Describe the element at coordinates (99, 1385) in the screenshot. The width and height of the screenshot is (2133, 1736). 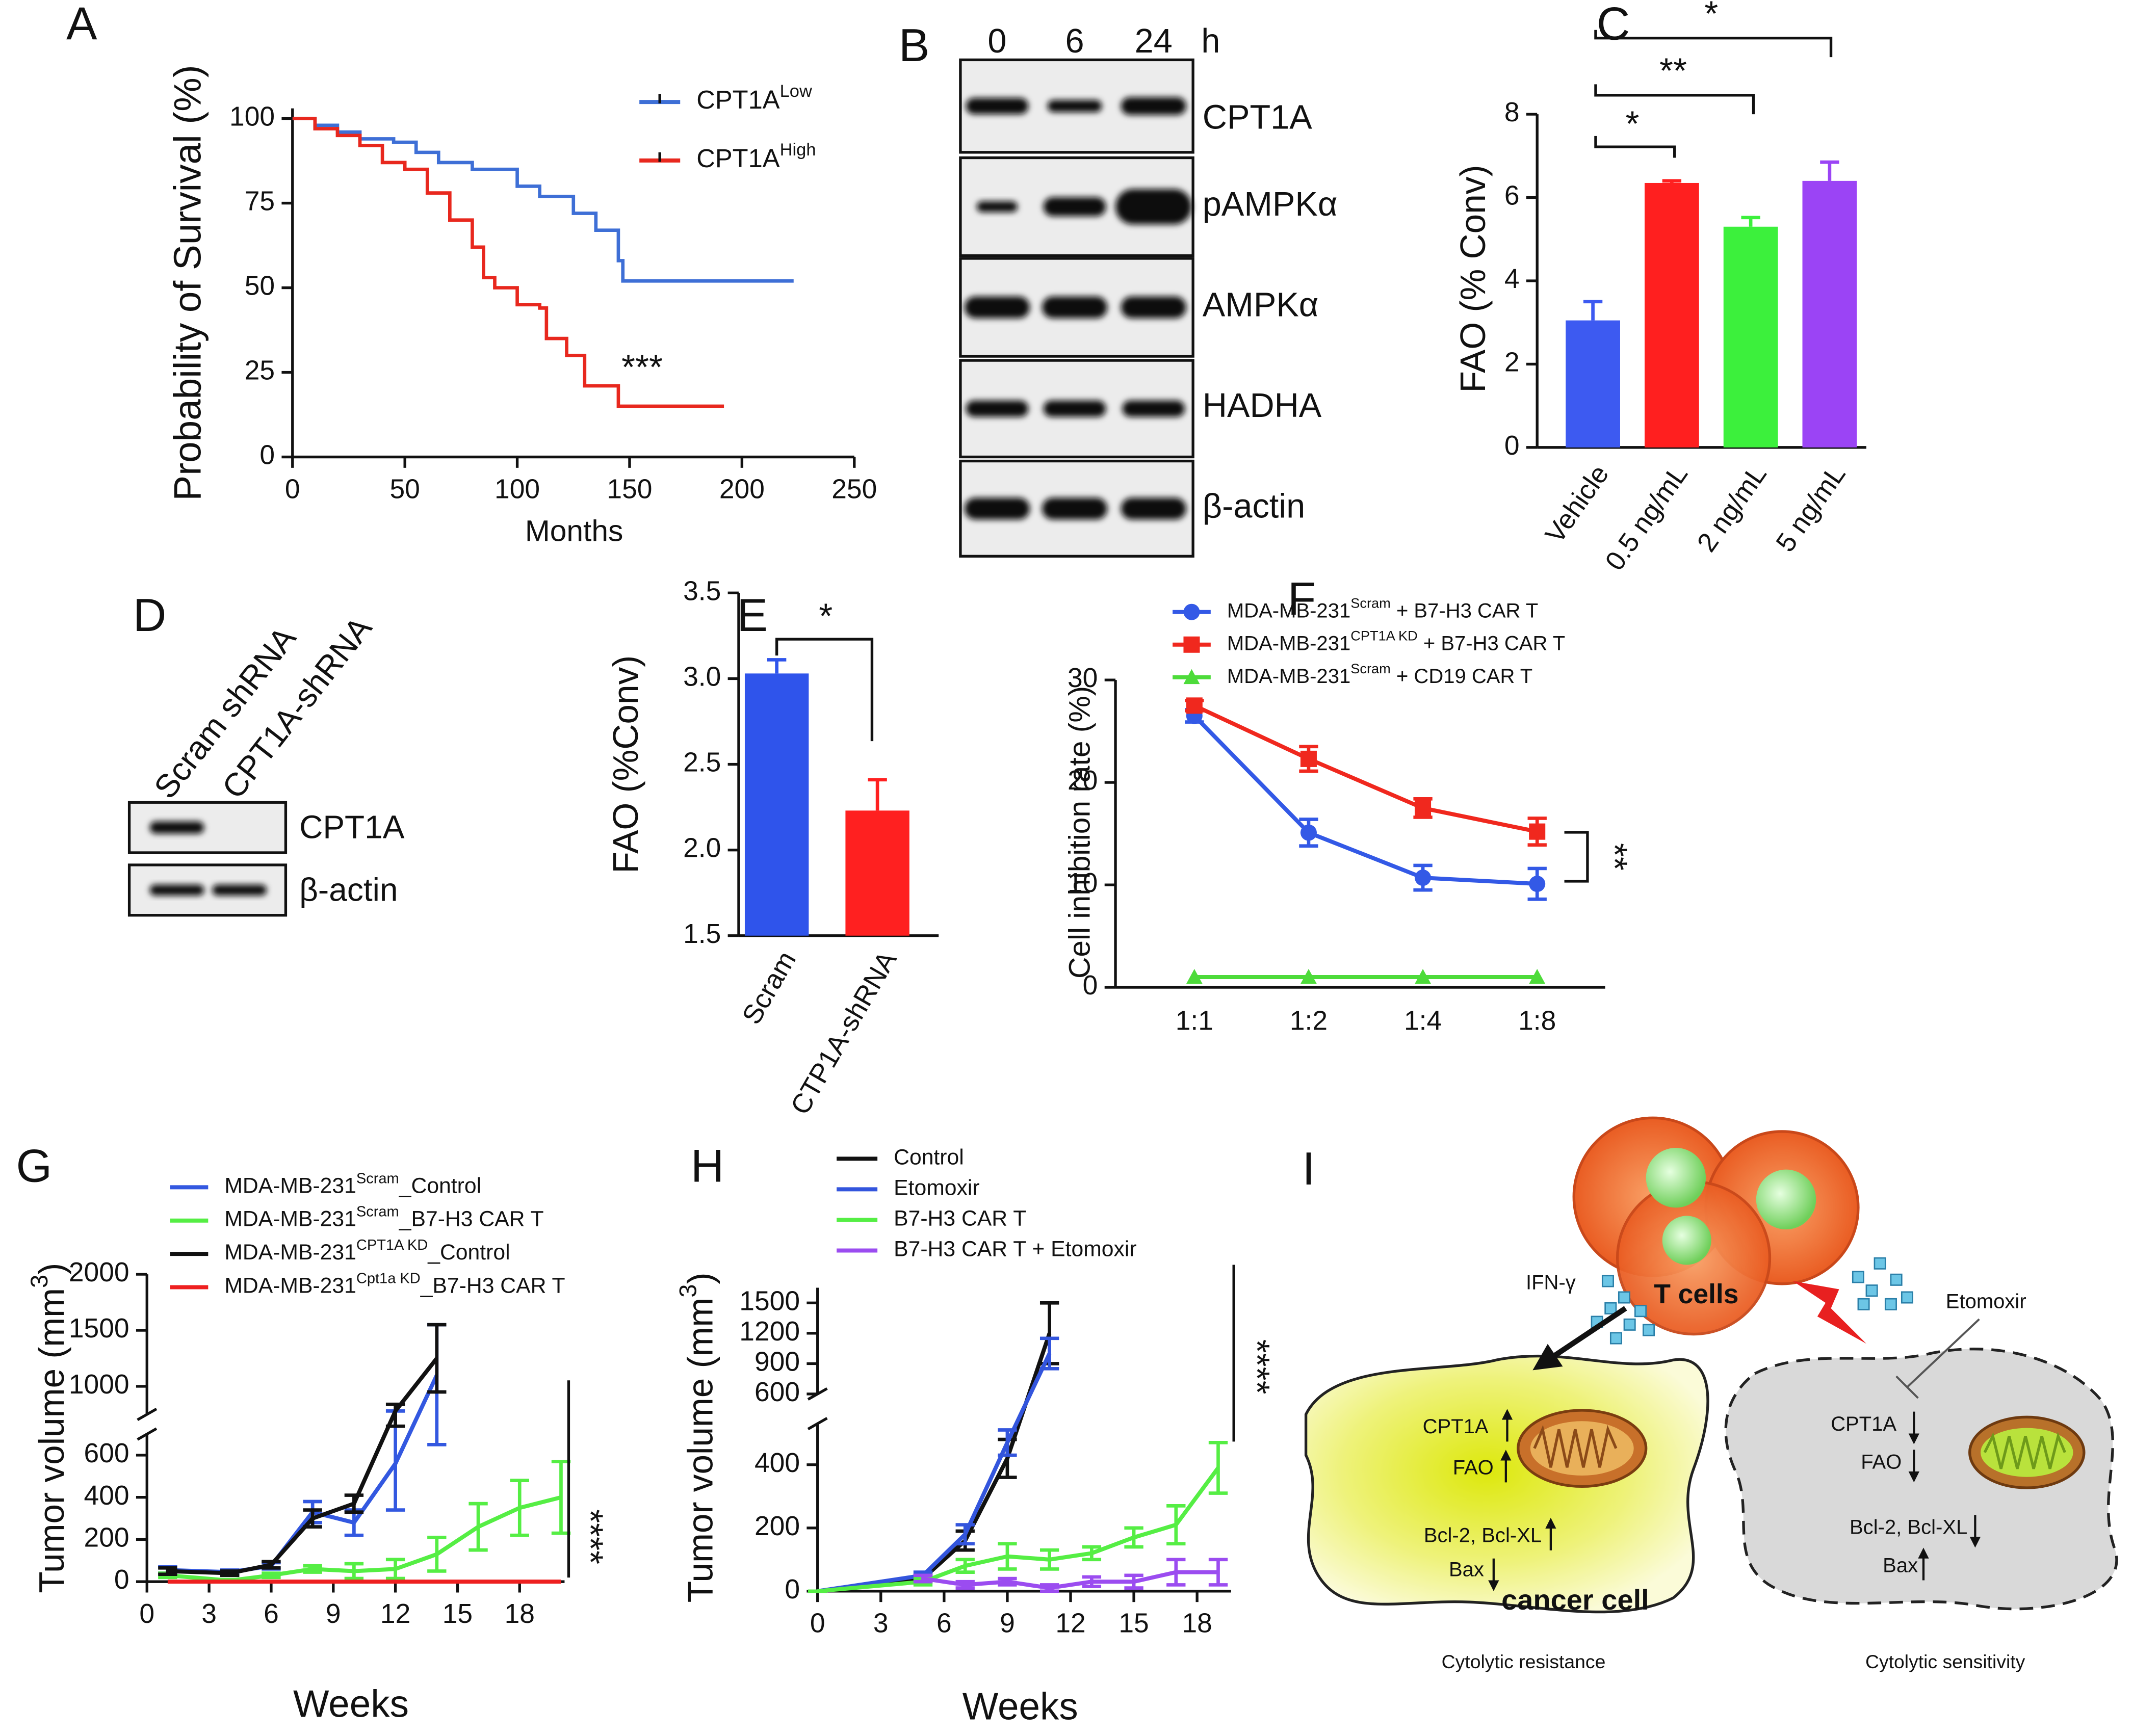
I see `y-tick-label: 1000` at that location.